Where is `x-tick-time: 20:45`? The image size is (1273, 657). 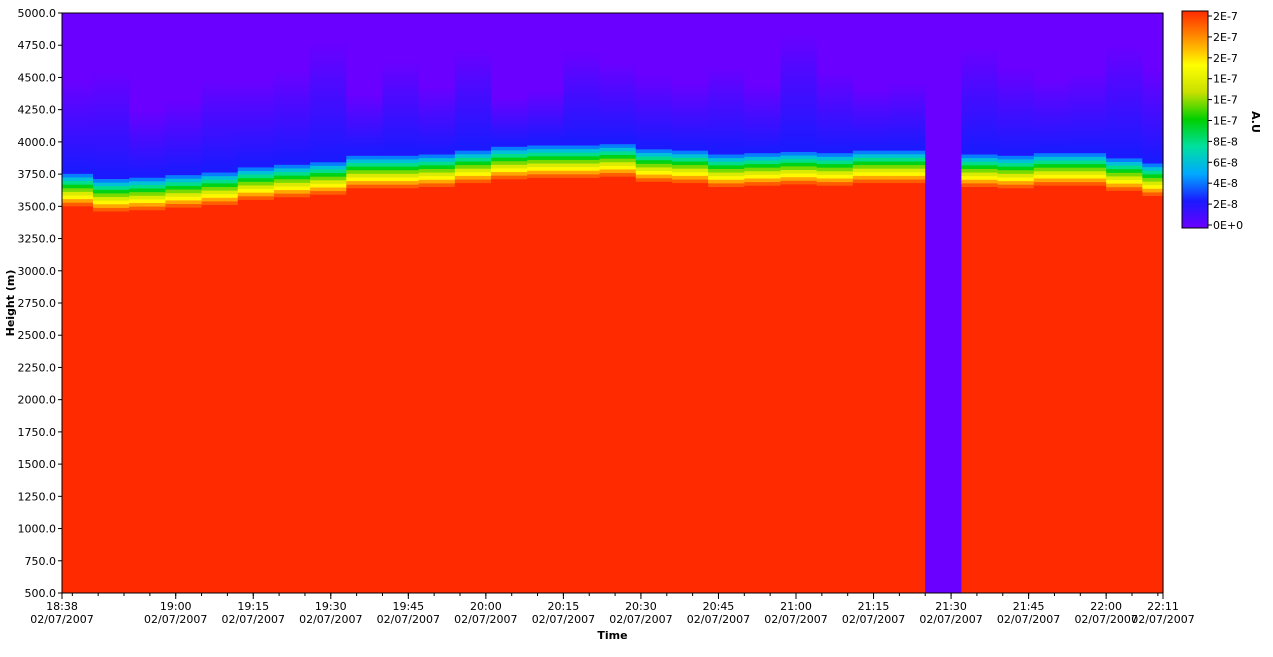 x-tick-time: 20:45 is located at coordinates (719, 606).